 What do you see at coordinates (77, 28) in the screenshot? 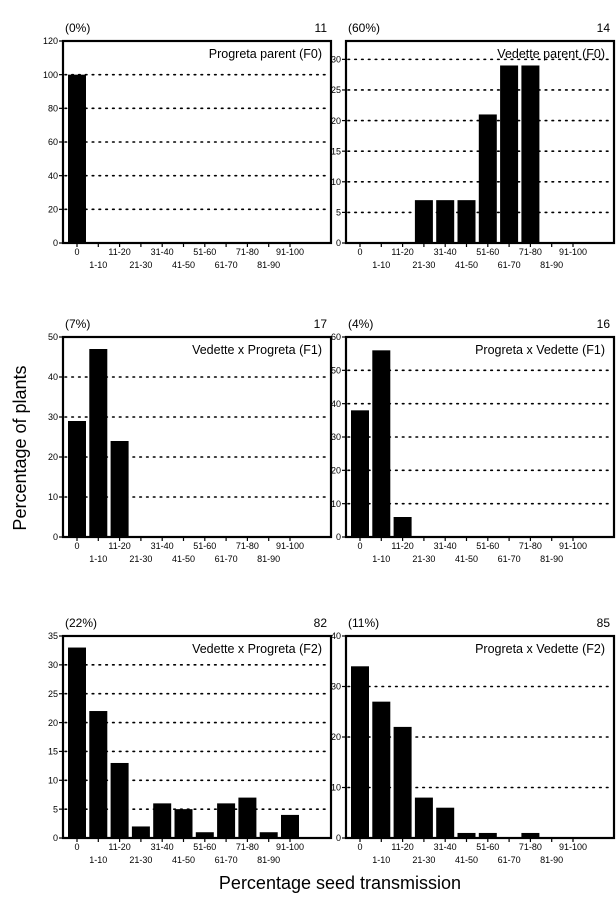
I see `percent-annotation: (0%)` at bounding box center [77, 28].